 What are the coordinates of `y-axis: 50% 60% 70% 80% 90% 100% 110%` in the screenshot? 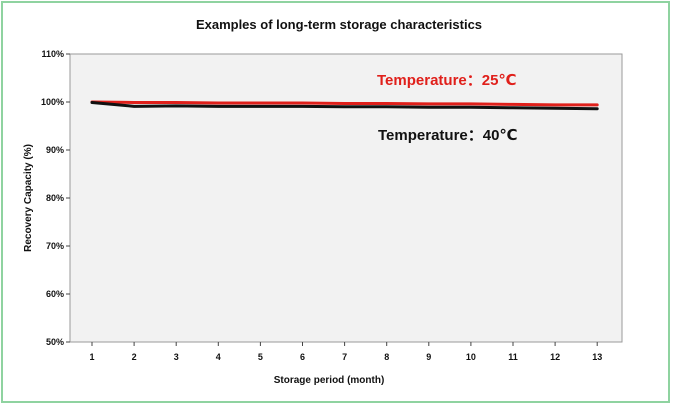 It's located at (55, 198).